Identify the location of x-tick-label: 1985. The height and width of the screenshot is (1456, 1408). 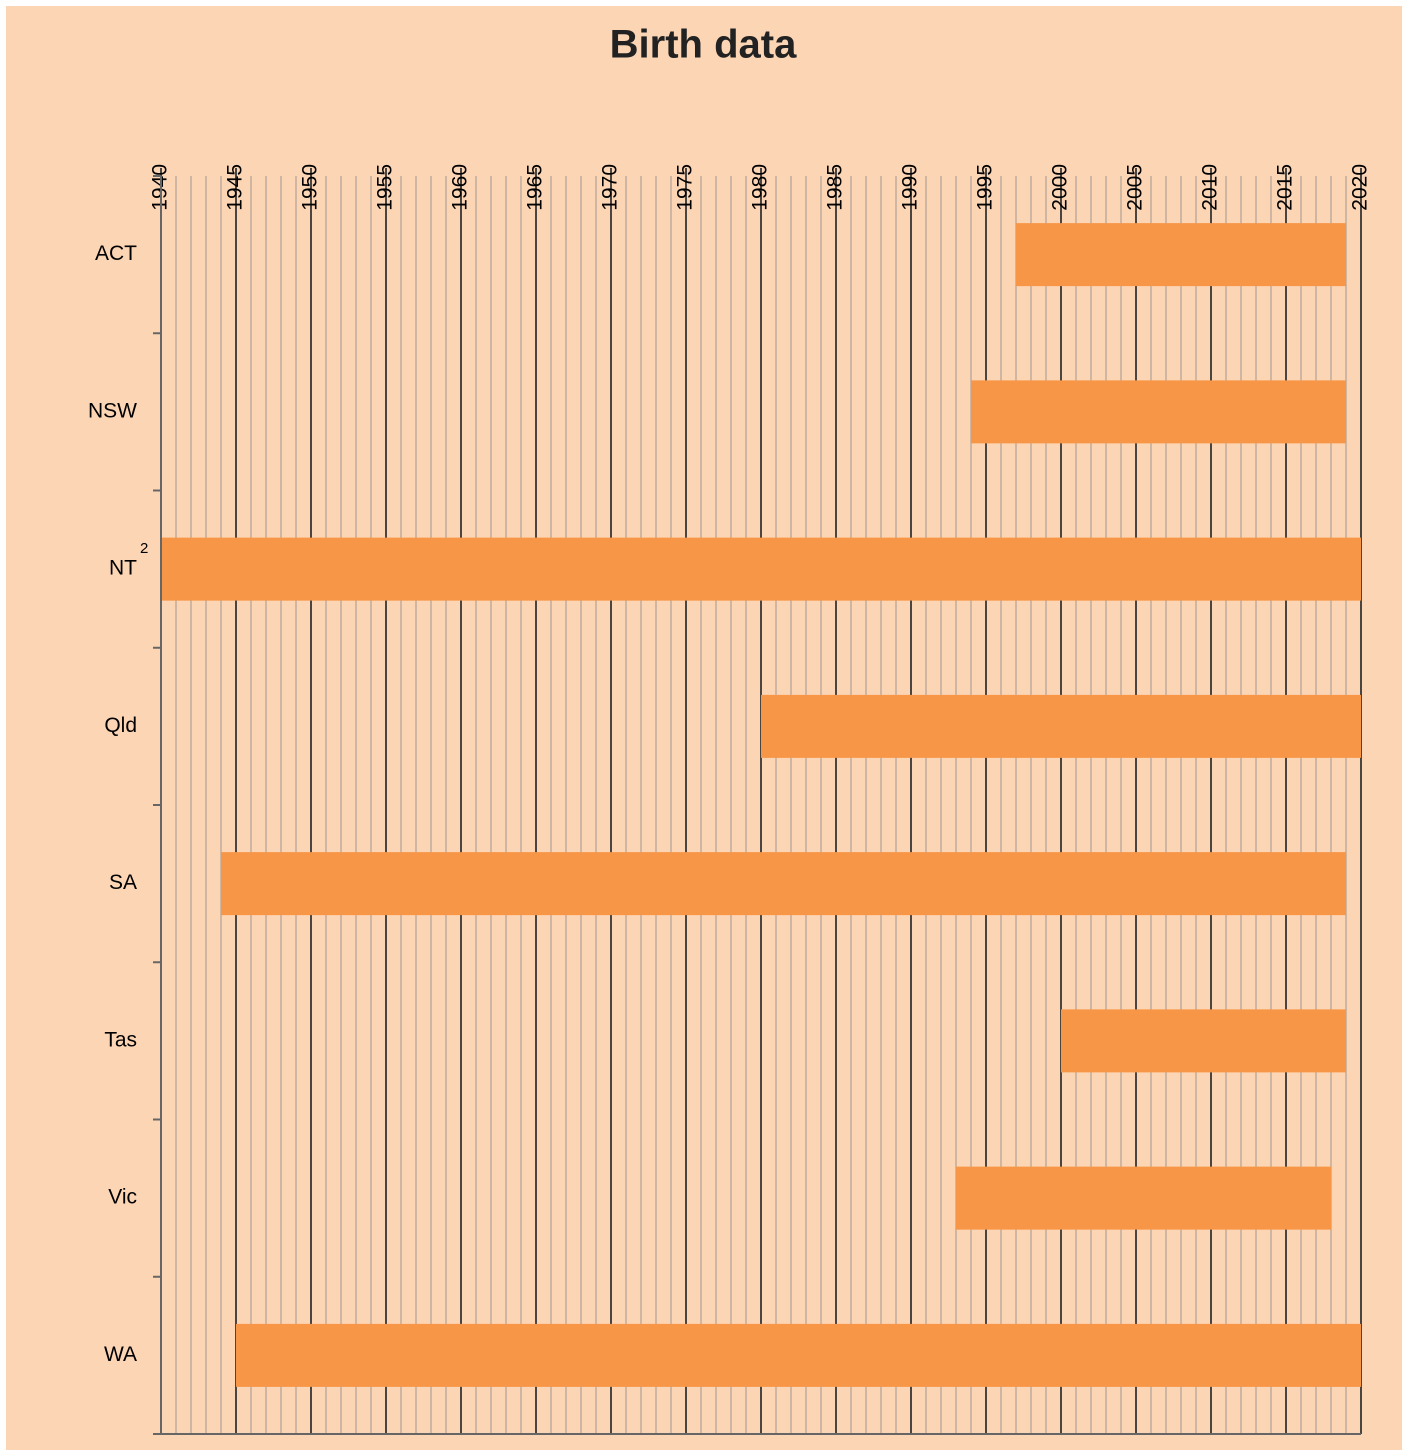
(835, 187).